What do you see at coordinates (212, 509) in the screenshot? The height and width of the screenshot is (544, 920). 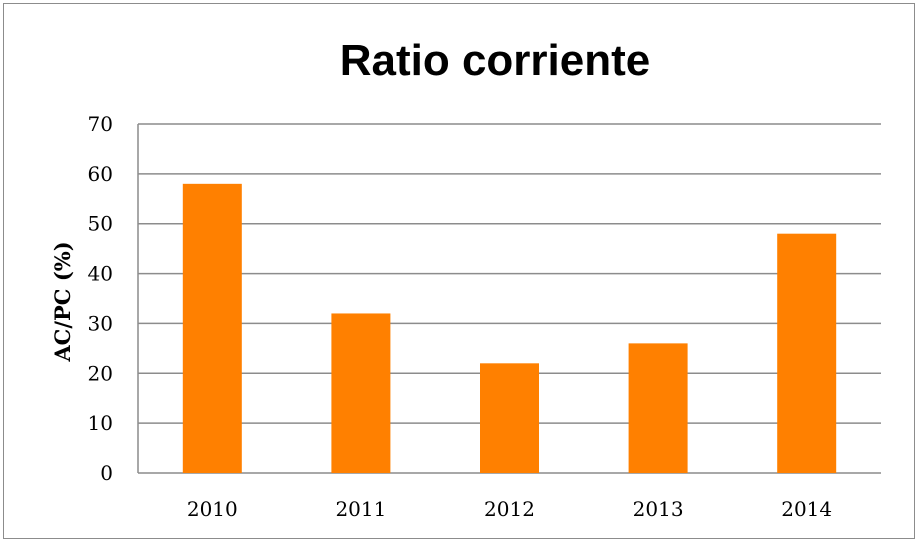 I see `x-tick-label: 2010` at bounding box center [212, 509].